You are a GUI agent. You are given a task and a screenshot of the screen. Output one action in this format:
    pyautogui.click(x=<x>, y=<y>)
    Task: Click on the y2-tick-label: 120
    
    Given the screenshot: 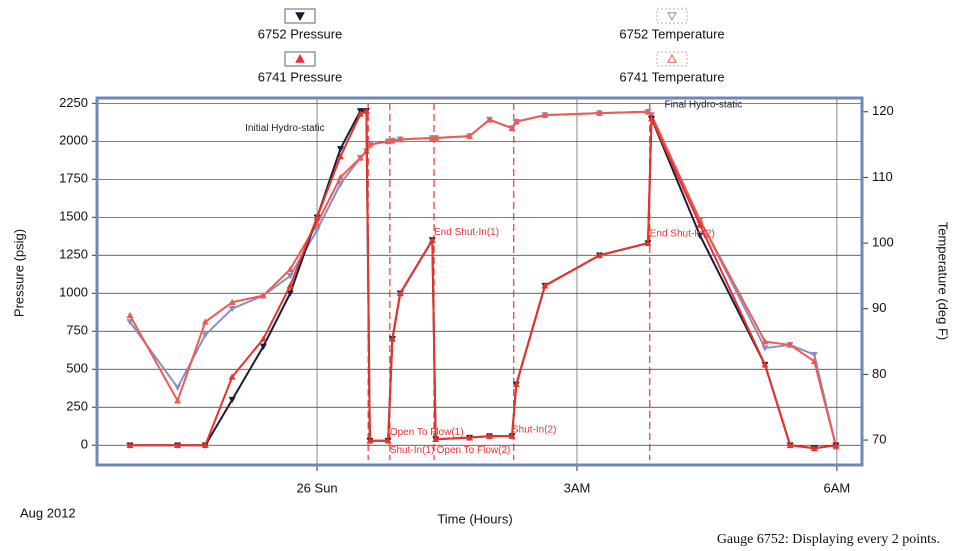 What is the action you would take?
    pyautogui.click(x=883, y=110)
    